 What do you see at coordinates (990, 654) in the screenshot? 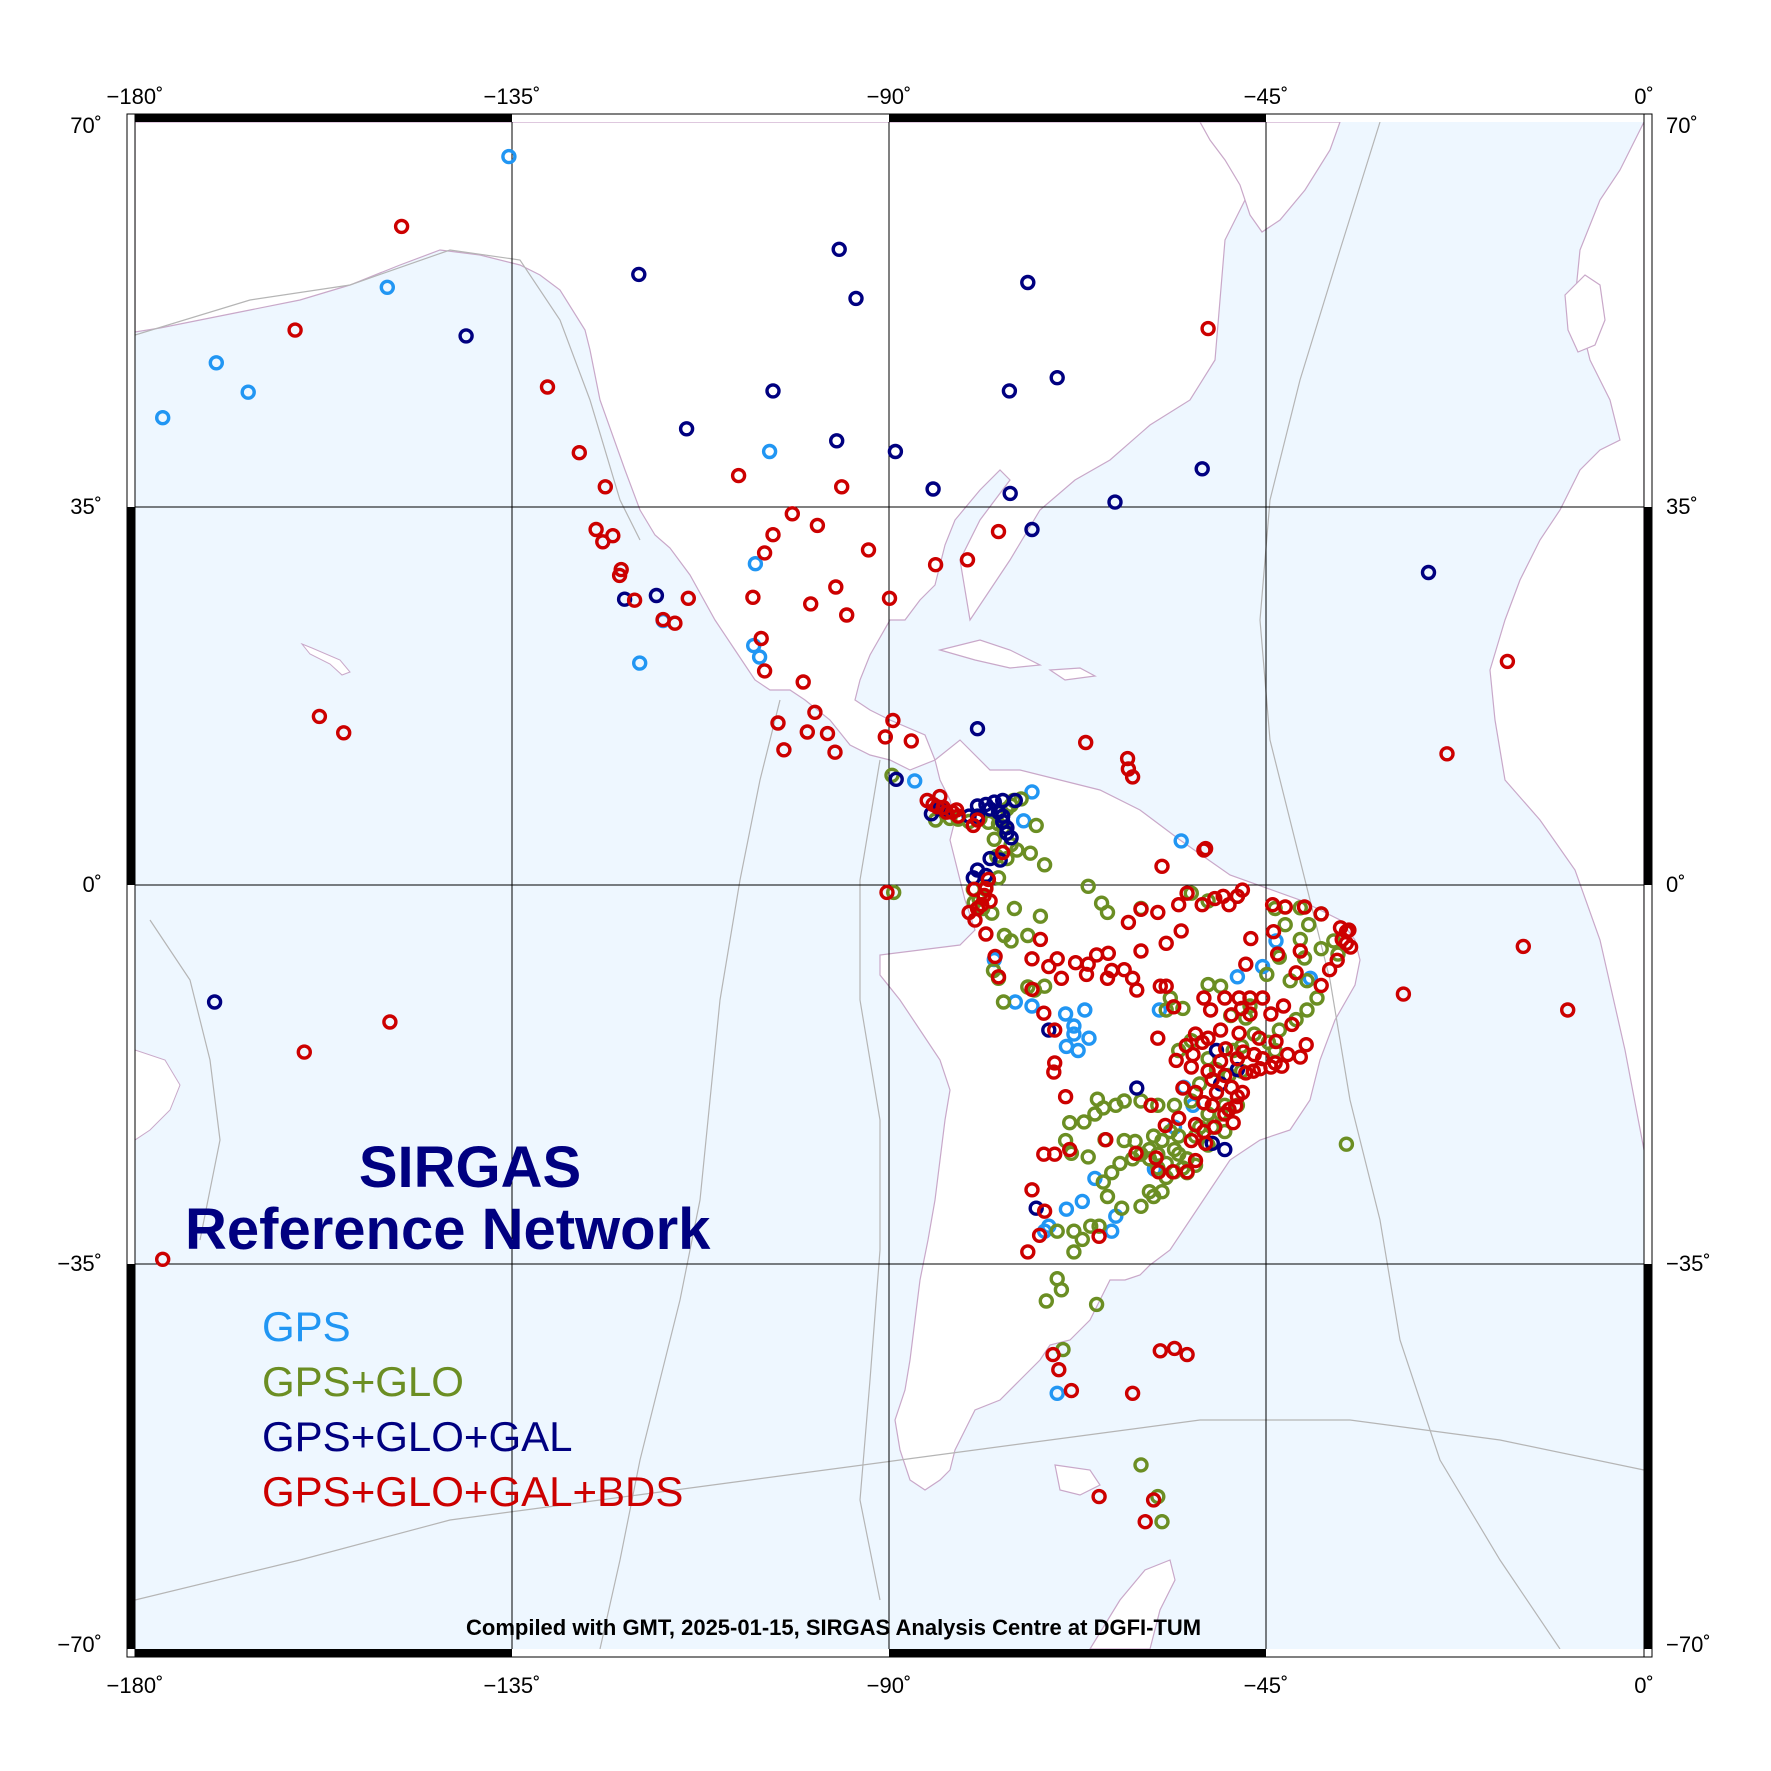
I see `land-cuba` at bounding box center [990, 654].